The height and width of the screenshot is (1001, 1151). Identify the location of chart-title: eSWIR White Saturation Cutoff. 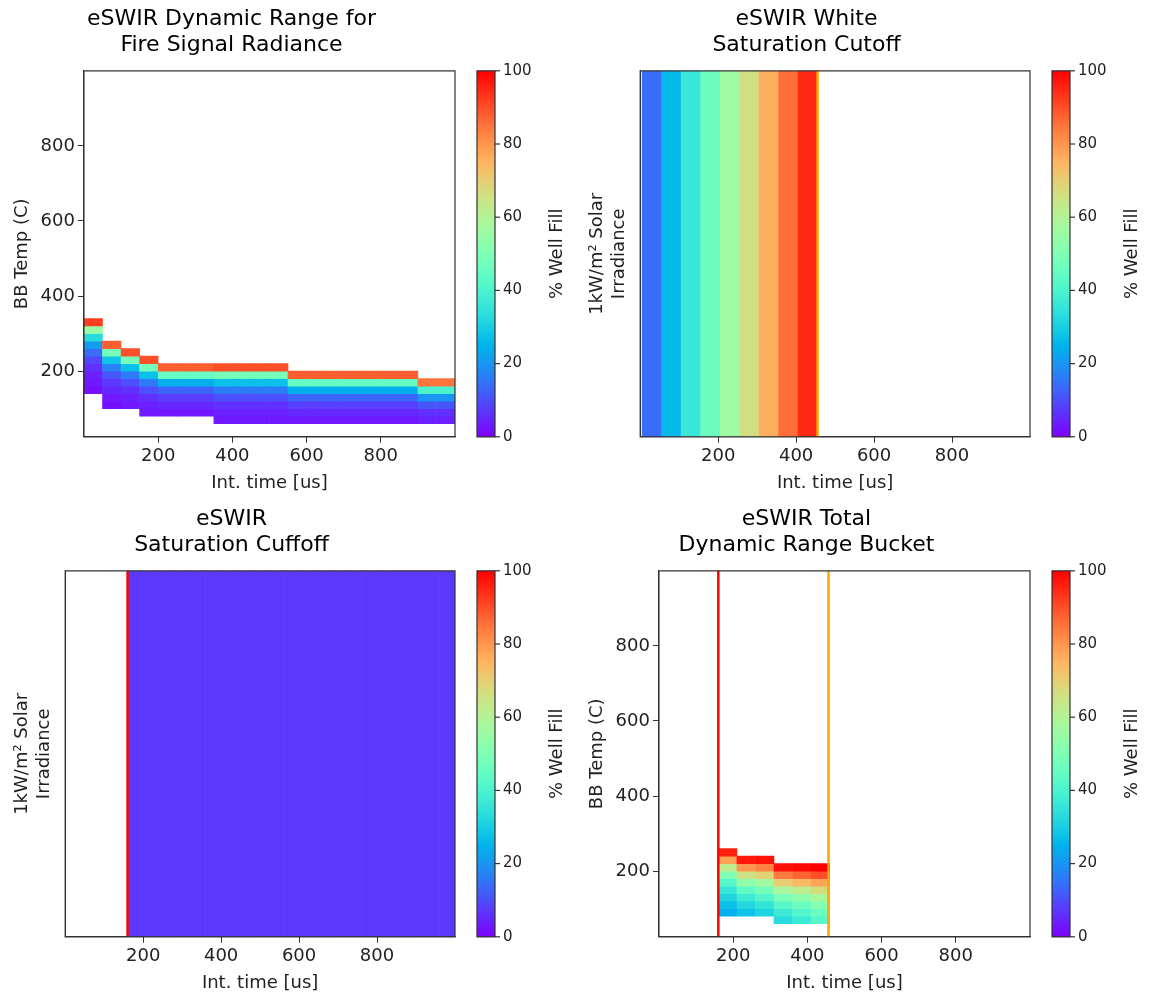
(807, 30).